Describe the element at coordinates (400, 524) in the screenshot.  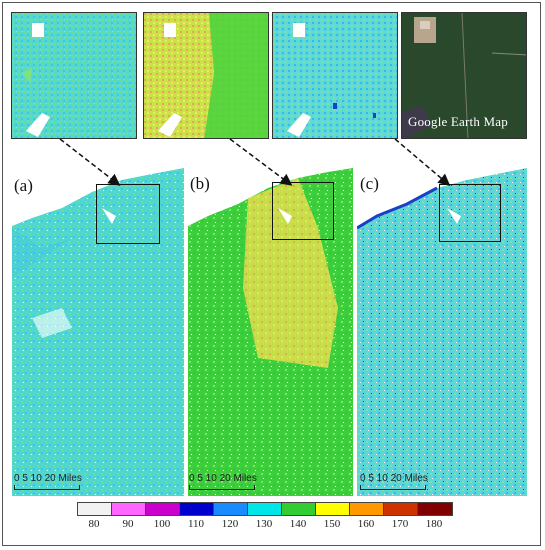
I see `legend-label: 170` at that location.